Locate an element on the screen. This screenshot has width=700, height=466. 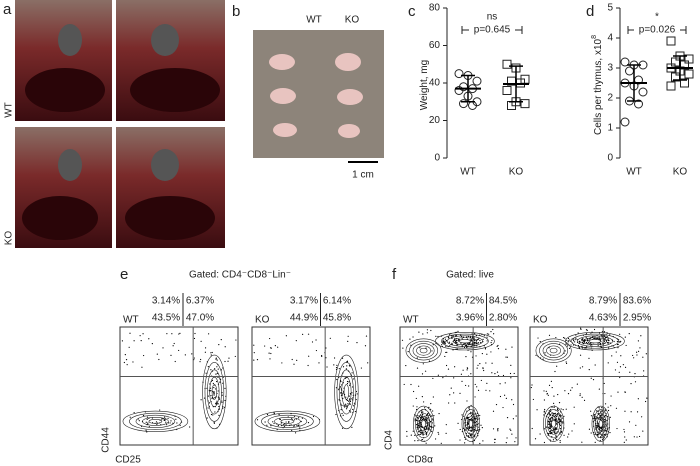
organ is located at coordinates (65, 90).